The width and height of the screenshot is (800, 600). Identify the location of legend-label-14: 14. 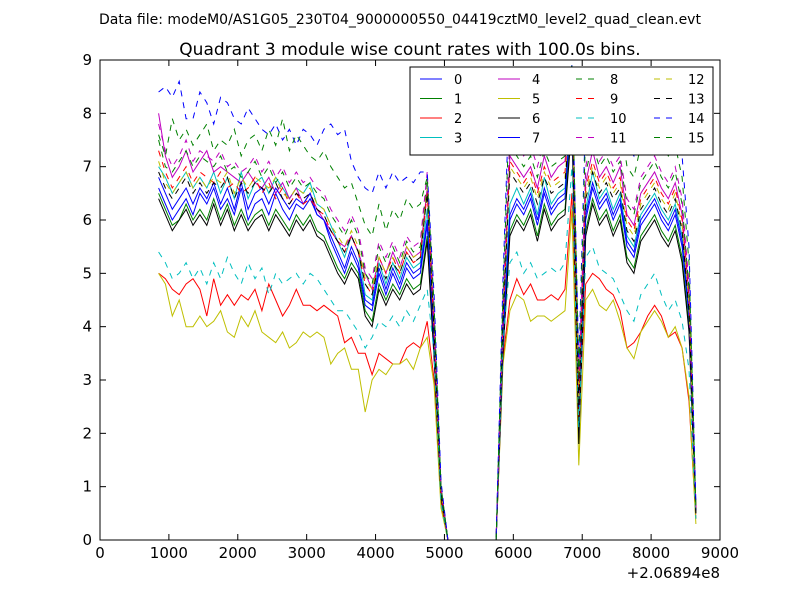
(696, 119).